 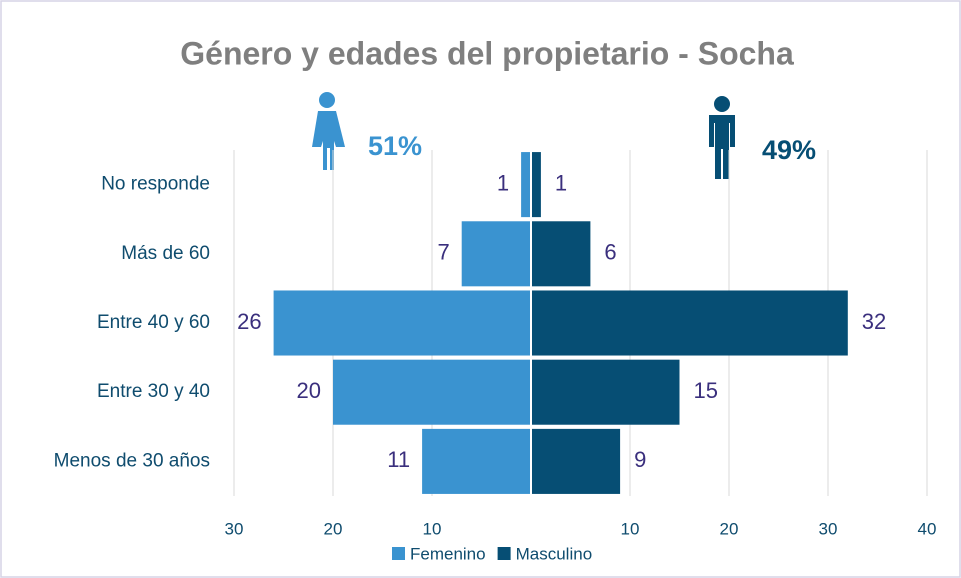 I want to click on share-label: 51%, so click(x=395, y=146).